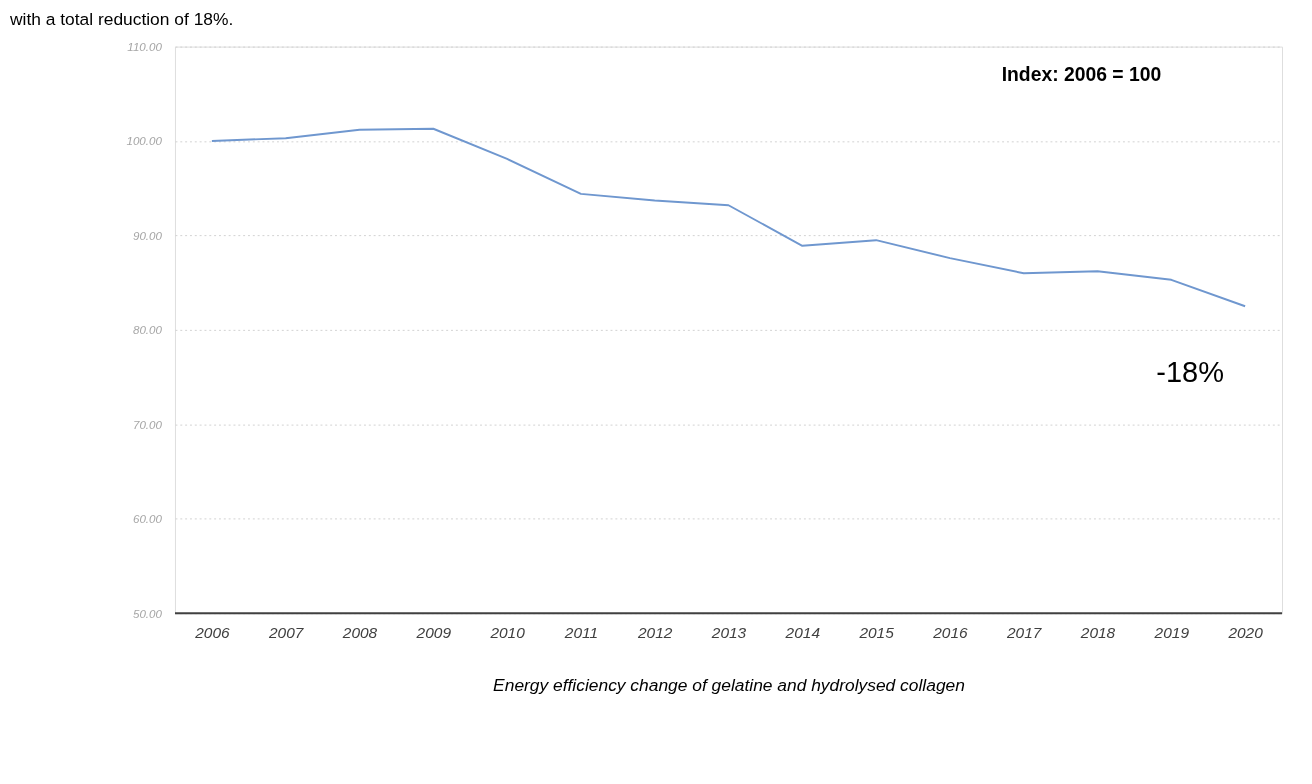 The height and width of the screenshot is (784, 1312). I want to click on x-tick-label: 2014, so click(802, 632).